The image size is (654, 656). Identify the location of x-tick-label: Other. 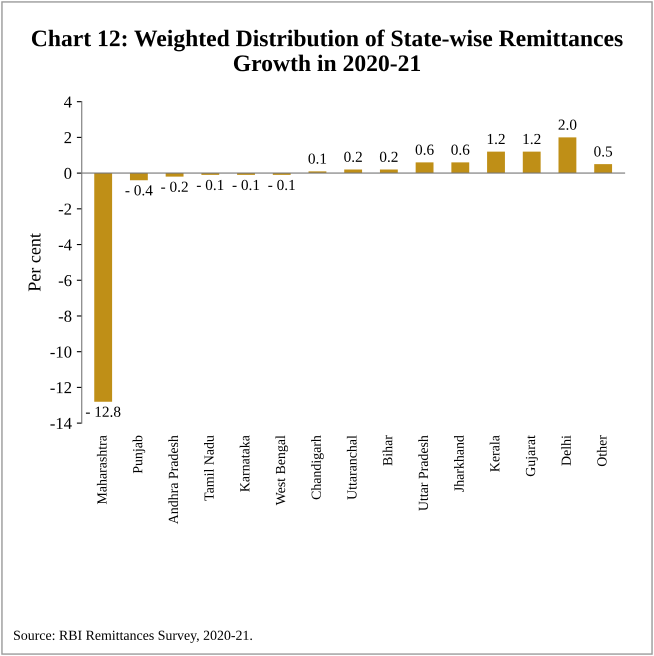
(601, 450).